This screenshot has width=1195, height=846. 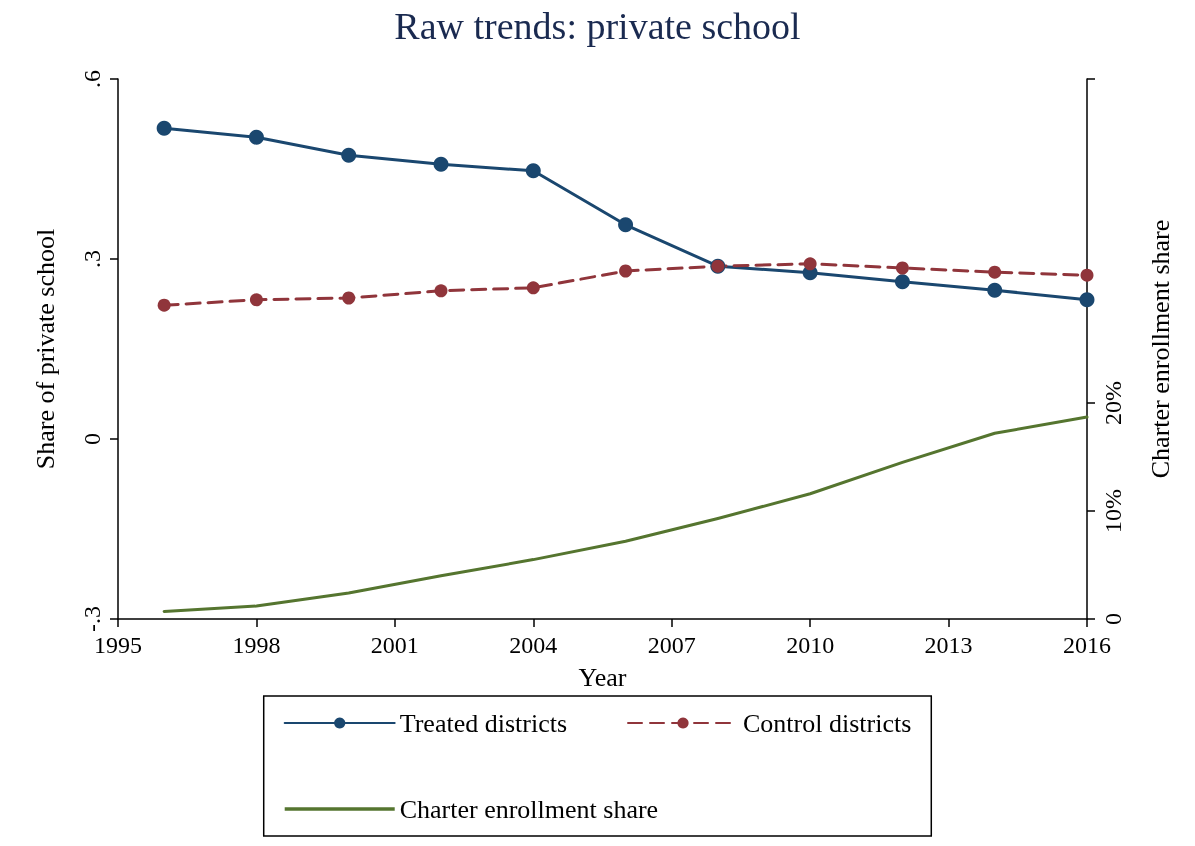 I want to click on y2-tick-label: 0, so click(x=1113, y=619).